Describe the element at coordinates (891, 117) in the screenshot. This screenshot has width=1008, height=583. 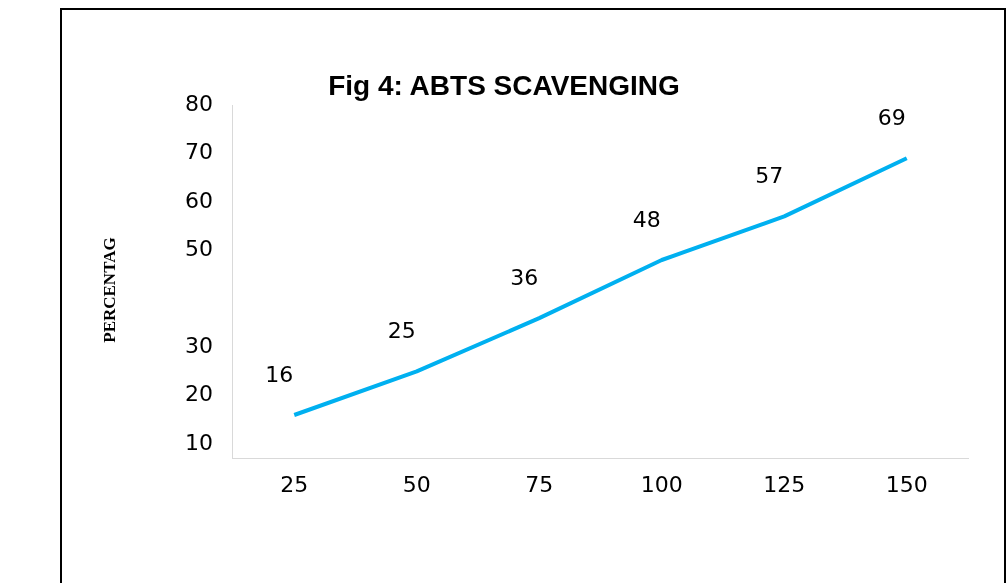
I see `data-label: 69` at that location.